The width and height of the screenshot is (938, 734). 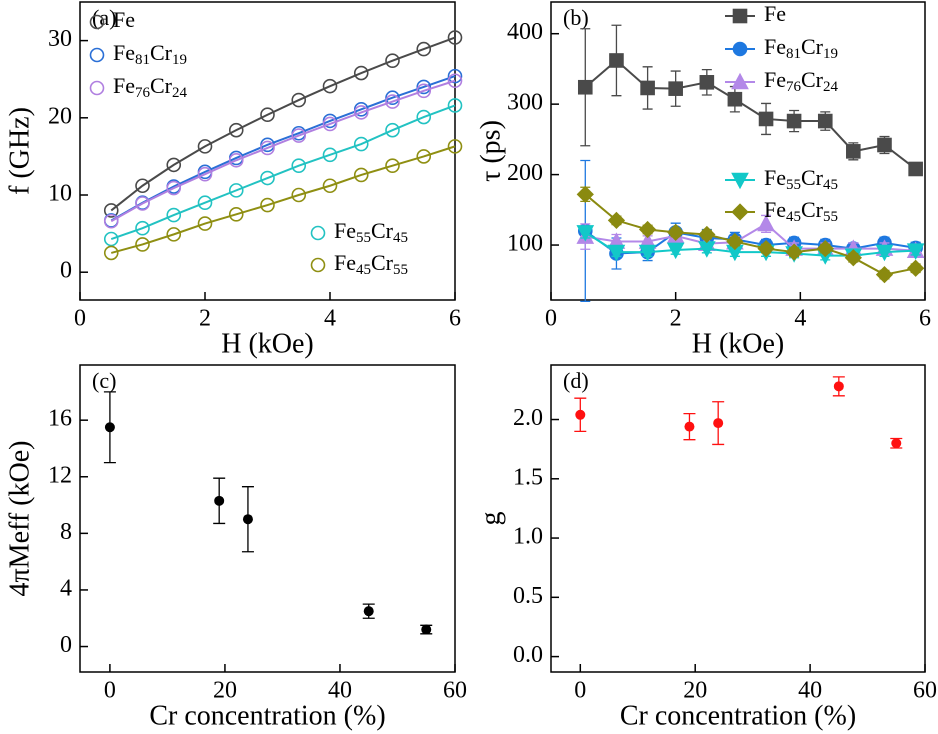 What do you see at coordinates (60, 116) in the screenshot?
I see `y-tick-label: 20` at bounding box center [60, 116].